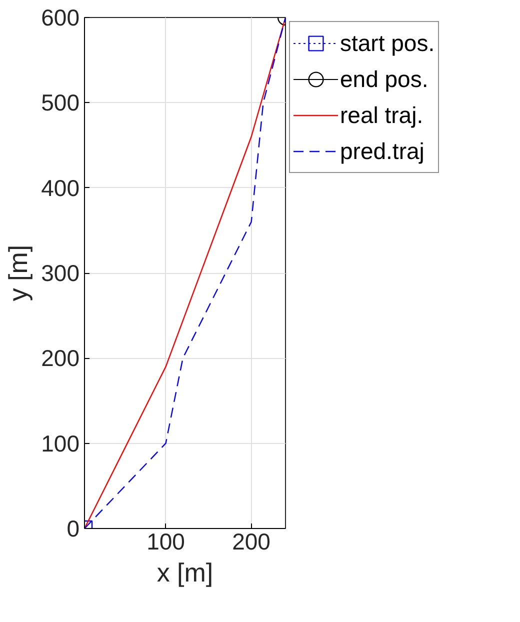  What do you see at coordinates (387, 43) in the screenshot?
I see `legend-label: start pos.` at bounding box center [387, 43].